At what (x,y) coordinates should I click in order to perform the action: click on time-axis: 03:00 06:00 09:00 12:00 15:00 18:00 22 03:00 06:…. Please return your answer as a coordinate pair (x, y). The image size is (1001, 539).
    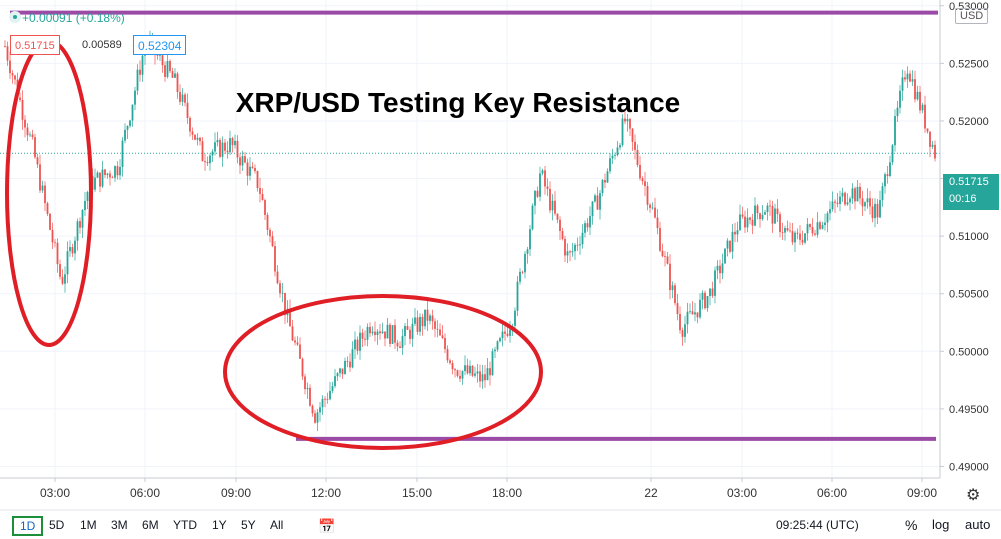
    Looking at the image, I should click on (500, 494).